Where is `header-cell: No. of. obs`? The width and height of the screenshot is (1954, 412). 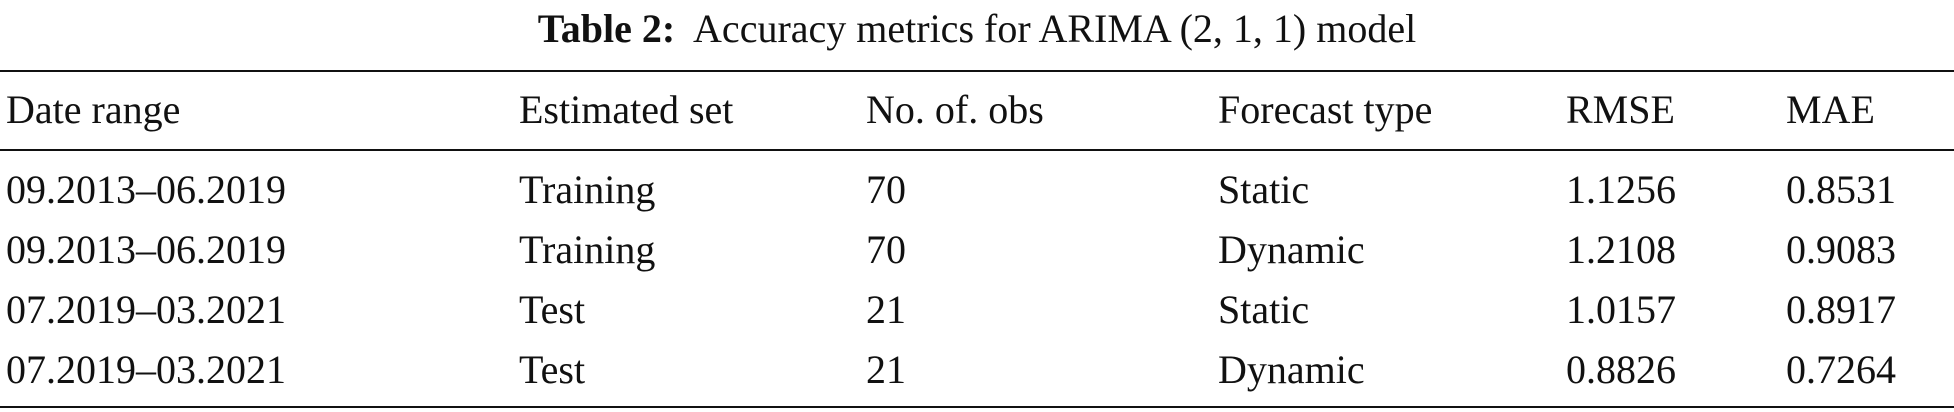 header-cell: No. of. obs is located at coordinates (955, 109).